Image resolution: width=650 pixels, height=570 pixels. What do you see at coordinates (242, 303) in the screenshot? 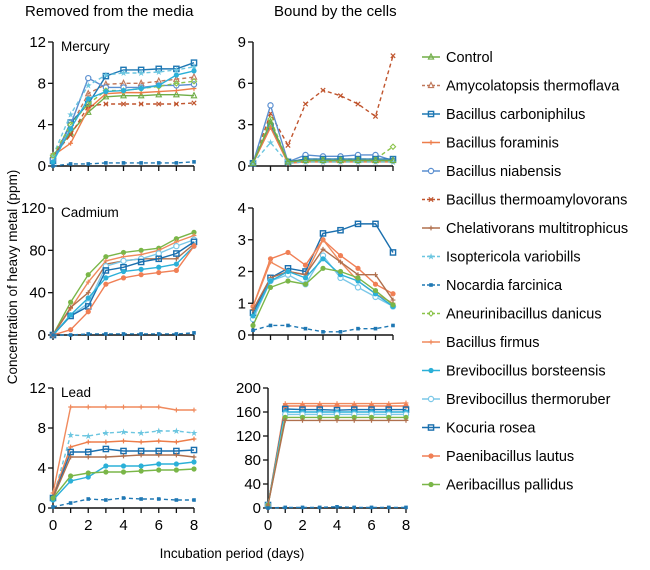
I see `y-tick-label: 1` at bounding box center [242, 303].